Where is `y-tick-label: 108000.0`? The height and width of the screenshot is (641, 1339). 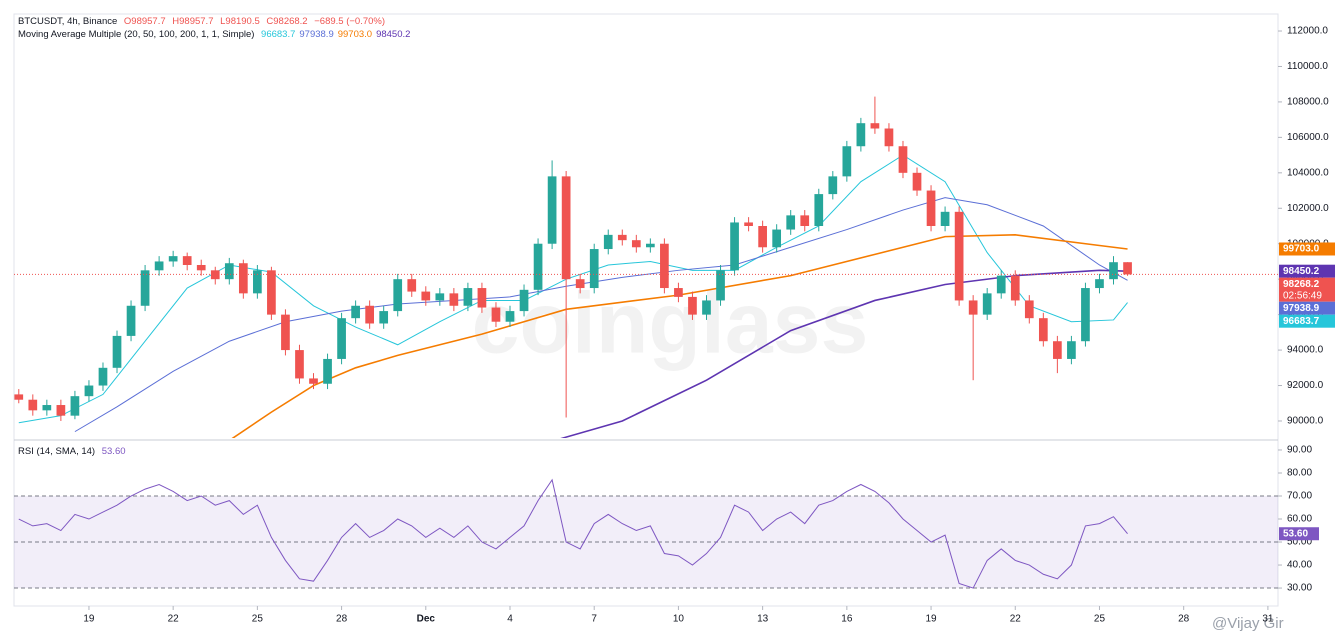
y-tick-label: 108000.0 is located at coordinates (1308, 102).